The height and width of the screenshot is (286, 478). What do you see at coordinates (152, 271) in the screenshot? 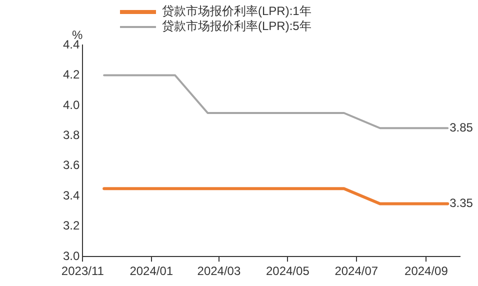
I see `x-tick-label: 2024/01` at bounding box center [152, 271].